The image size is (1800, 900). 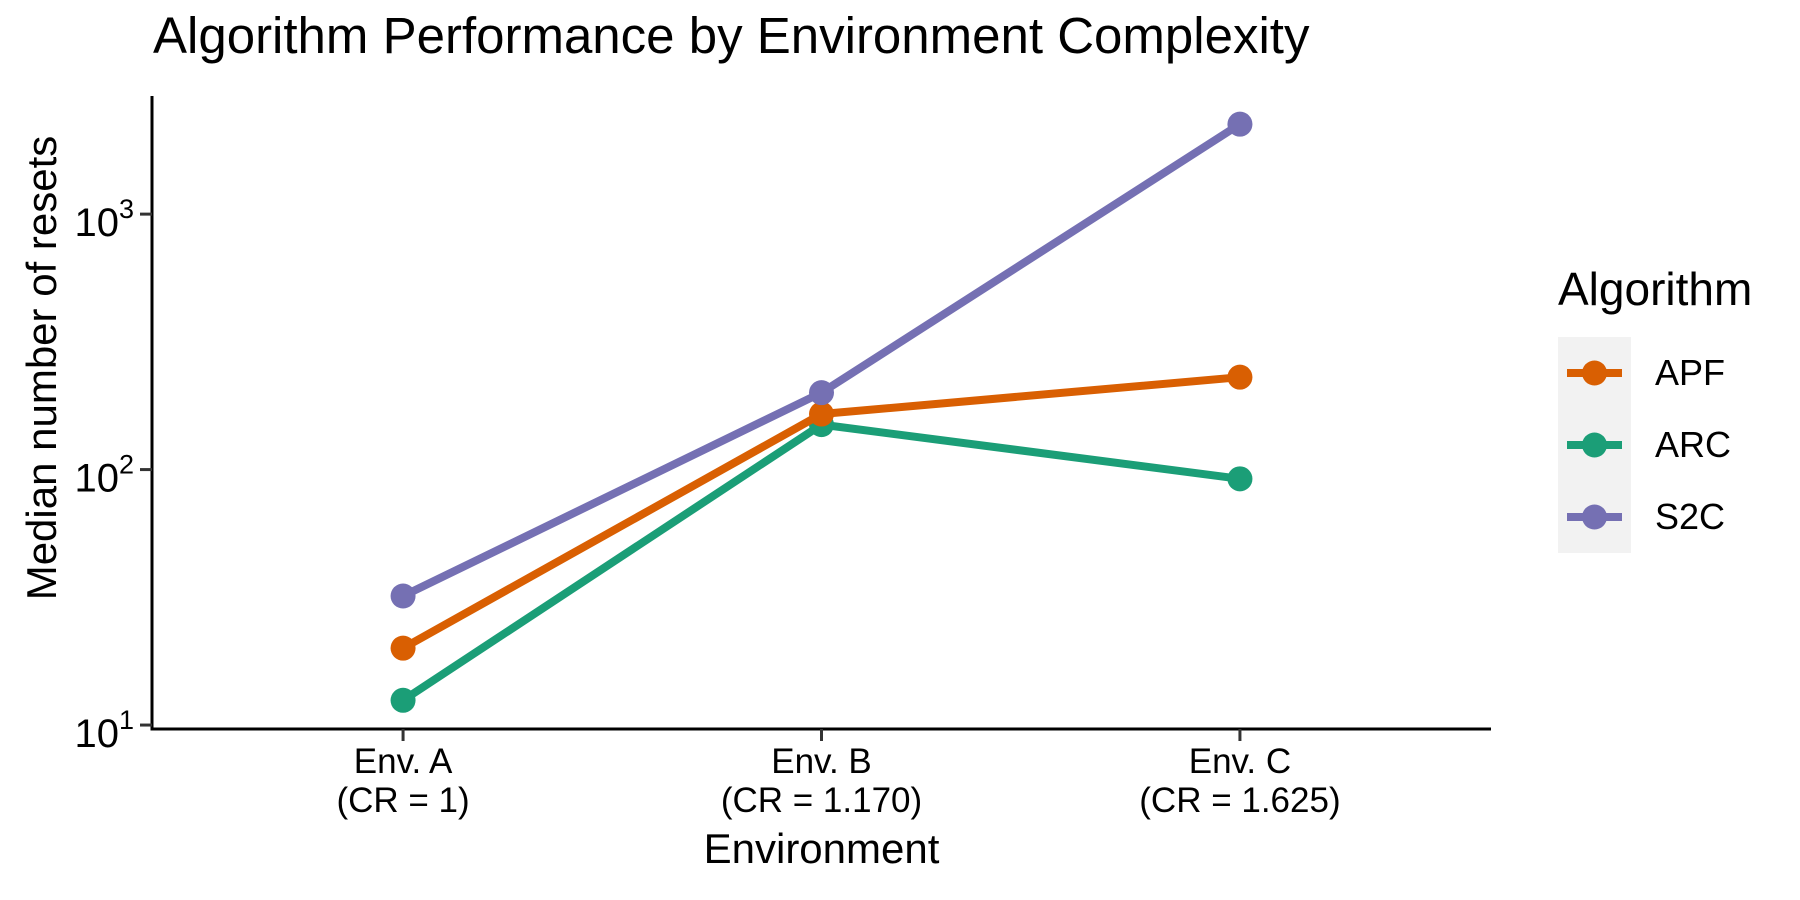 I want to click on legend-label: ARC, so click(x=1693, y=444).